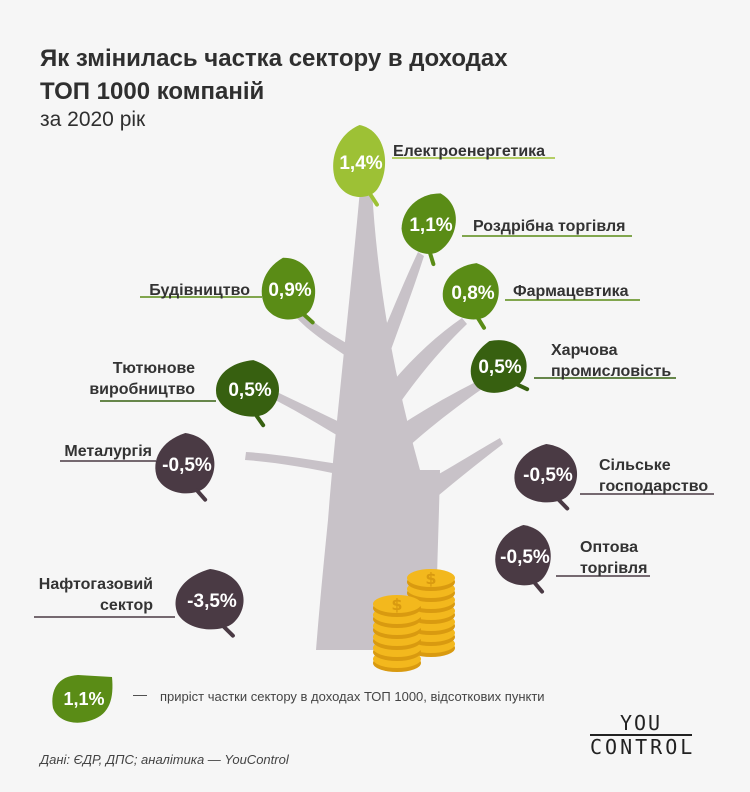 This screenshot has height=792, width=750. I want to click on leaf-value-label: 1,1%, so click(430, 225).